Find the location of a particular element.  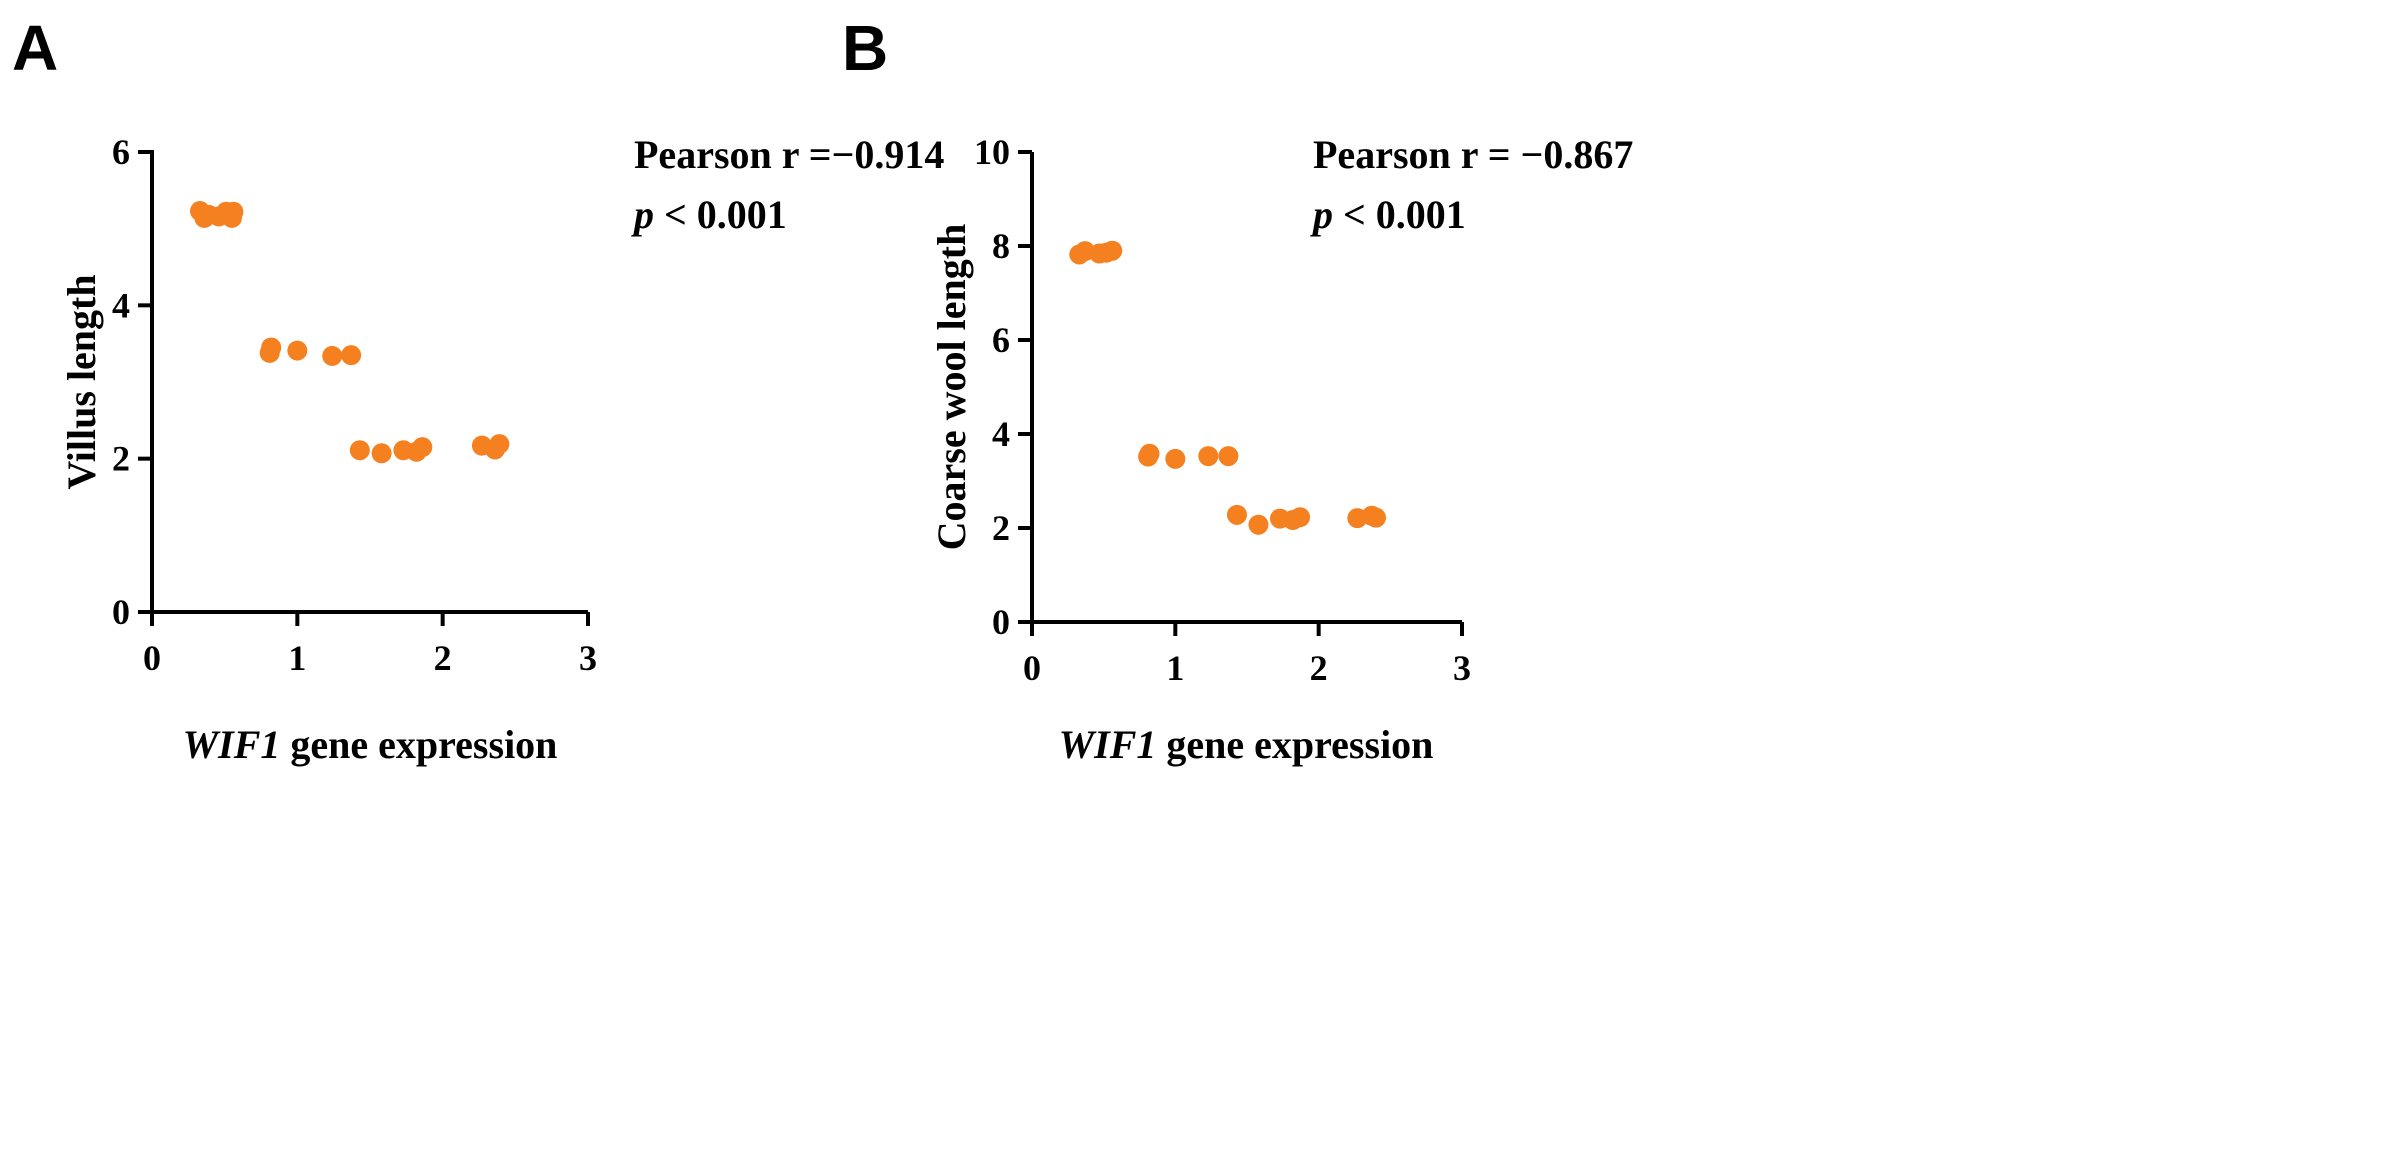

y-tick-label-b: 0 is located at coordinates (1001, 622).